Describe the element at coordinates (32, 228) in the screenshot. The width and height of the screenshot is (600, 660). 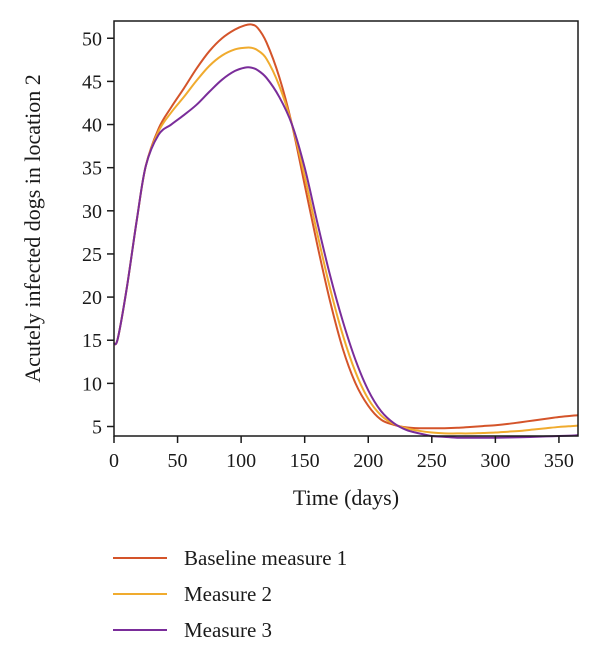
I see `y-axis-label: Acutely infected dogs in location 2` at that location.